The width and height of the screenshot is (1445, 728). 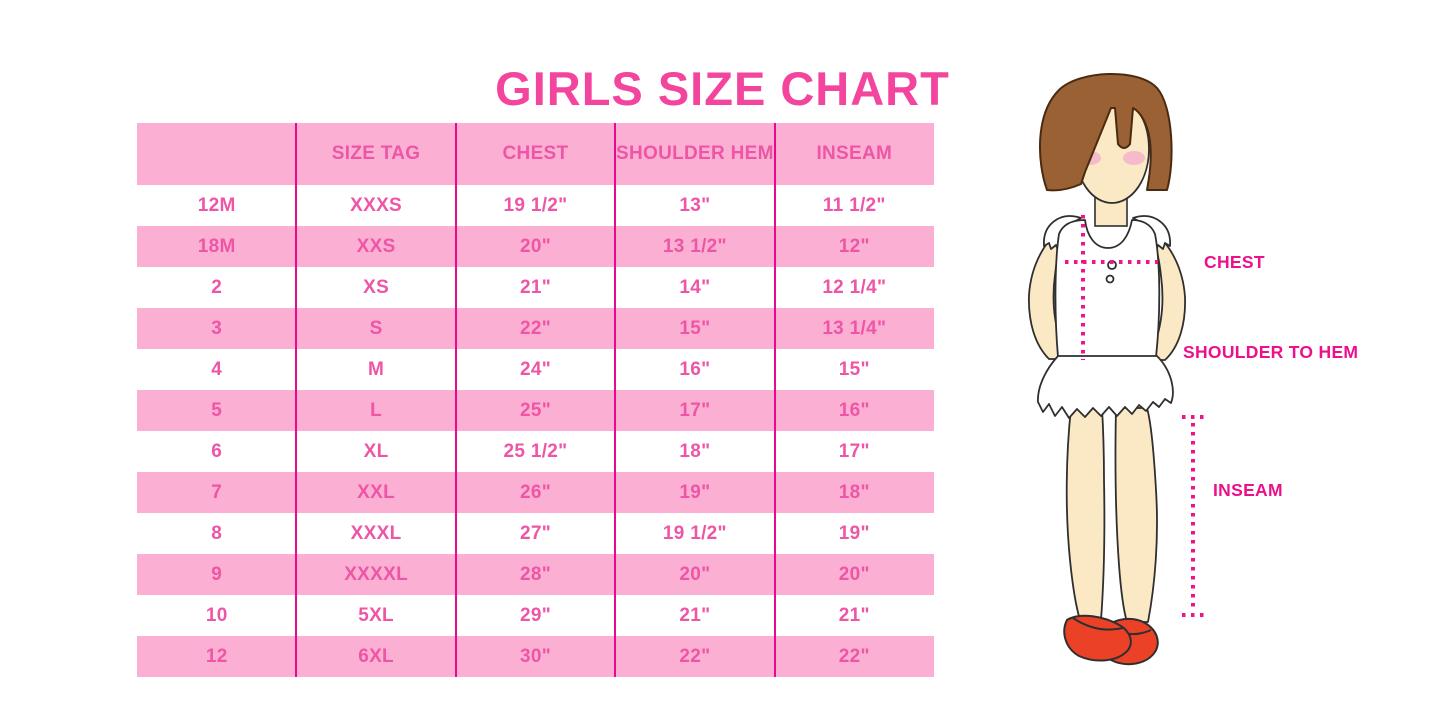 What do you see at coordinates (694, 246) in the screenshot?
I see `table-cell: 13 1/2"` at bounding box center [694, 246].